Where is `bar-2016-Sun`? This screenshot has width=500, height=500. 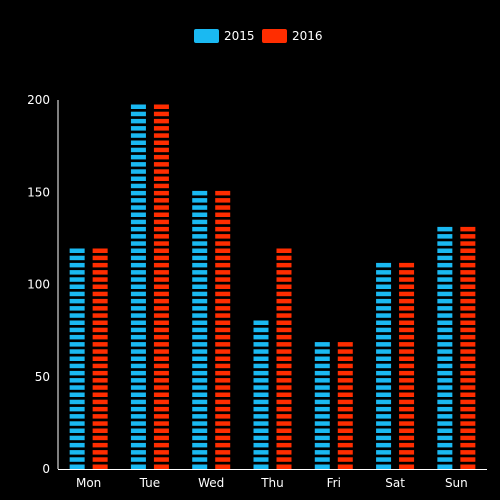
bar-2016-Sun is located at coordinates (468, 347).